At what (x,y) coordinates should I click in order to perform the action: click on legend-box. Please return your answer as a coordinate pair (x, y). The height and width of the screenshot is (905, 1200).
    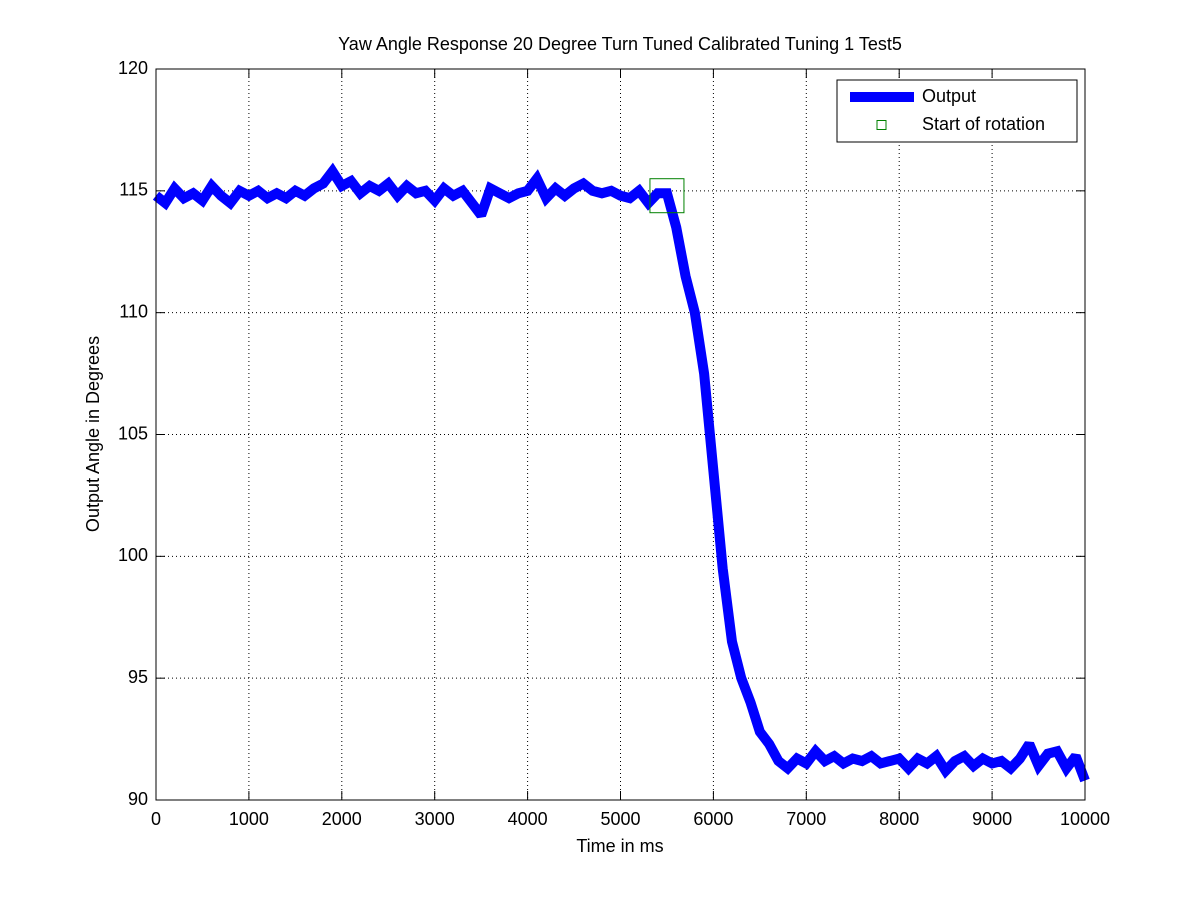
    Looking at the image, I should click on (957, 111).